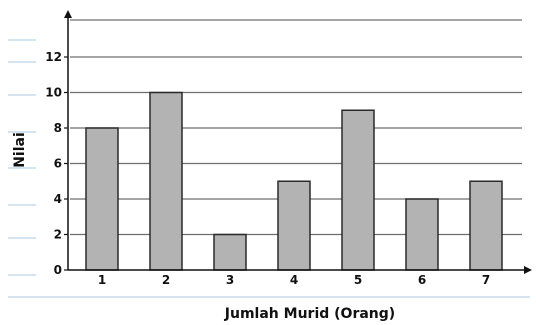 This screenshot has height=325, width=536. I want to click on y-tick-label: 8, so click(58, 128).